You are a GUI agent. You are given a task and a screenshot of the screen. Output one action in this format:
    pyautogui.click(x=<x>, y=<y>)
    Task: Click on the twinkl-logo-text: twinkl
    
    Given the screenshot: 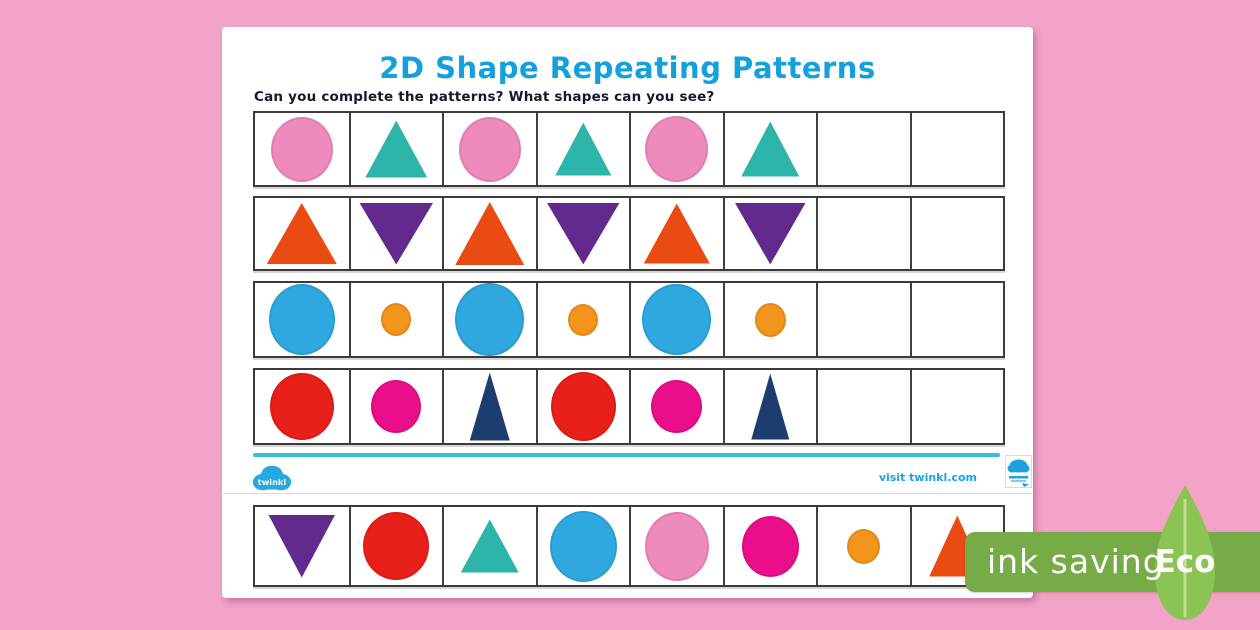 What is the action you would take?
    pyautogui.click(x=272, y=482)
    